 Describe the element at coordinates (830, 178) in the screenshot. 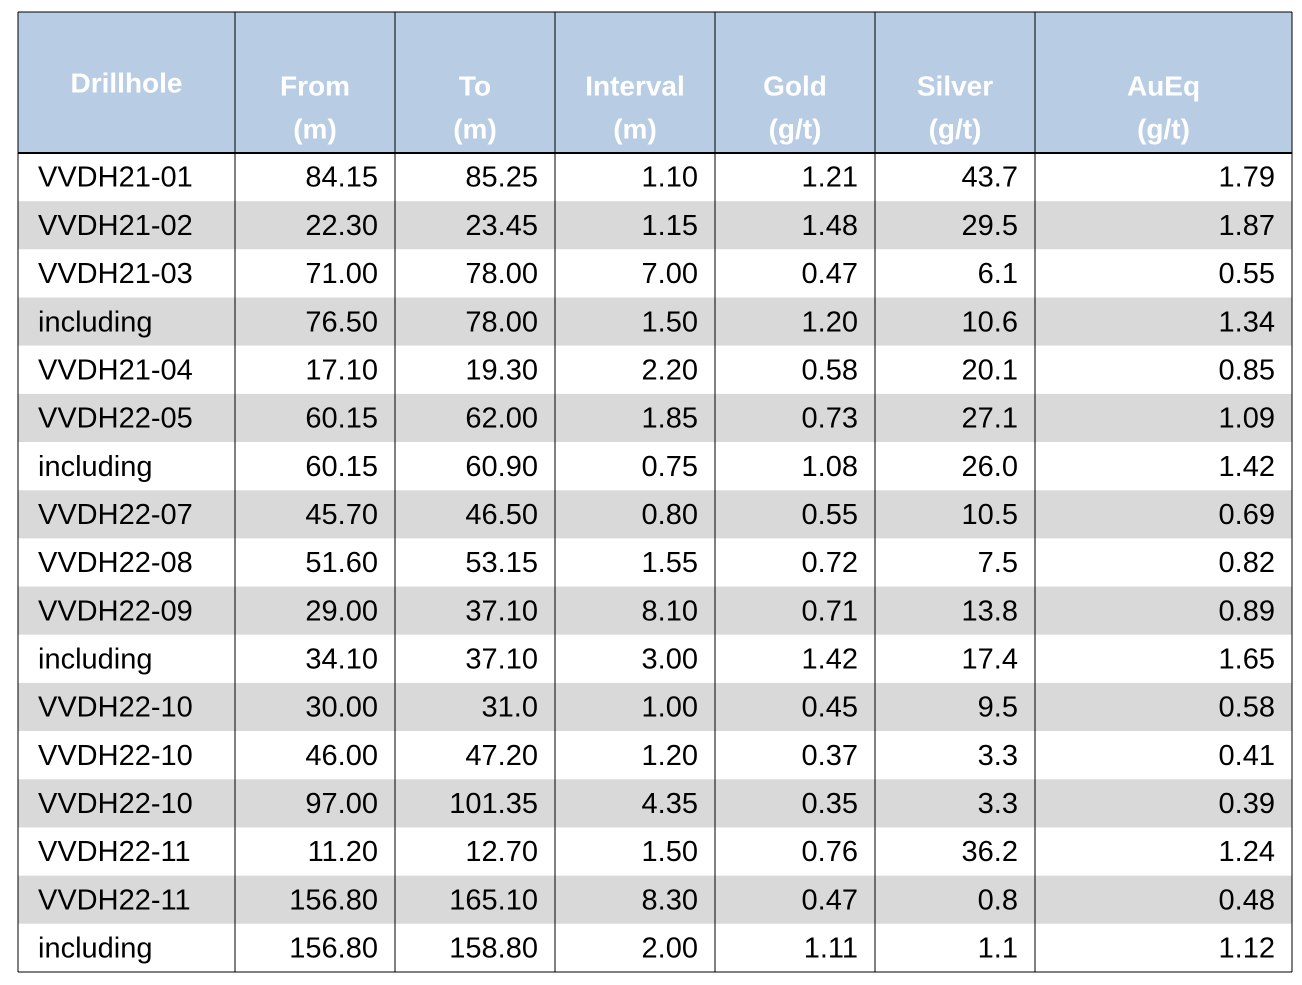

I see `value-cell: 1.21` at that location.